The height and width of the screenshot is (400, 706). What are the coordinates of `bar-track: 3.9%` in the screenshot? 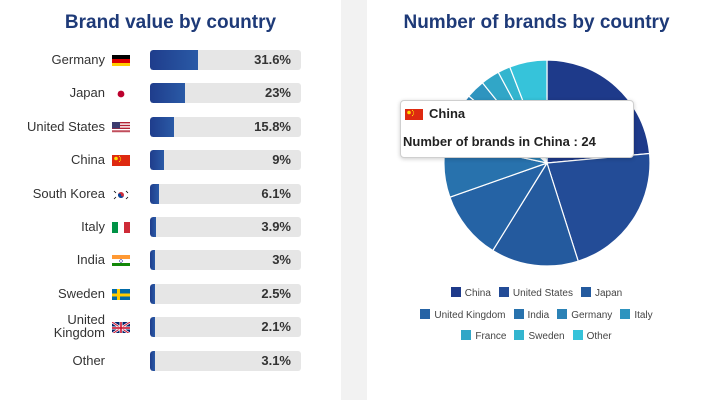 It's located at (225, 227).